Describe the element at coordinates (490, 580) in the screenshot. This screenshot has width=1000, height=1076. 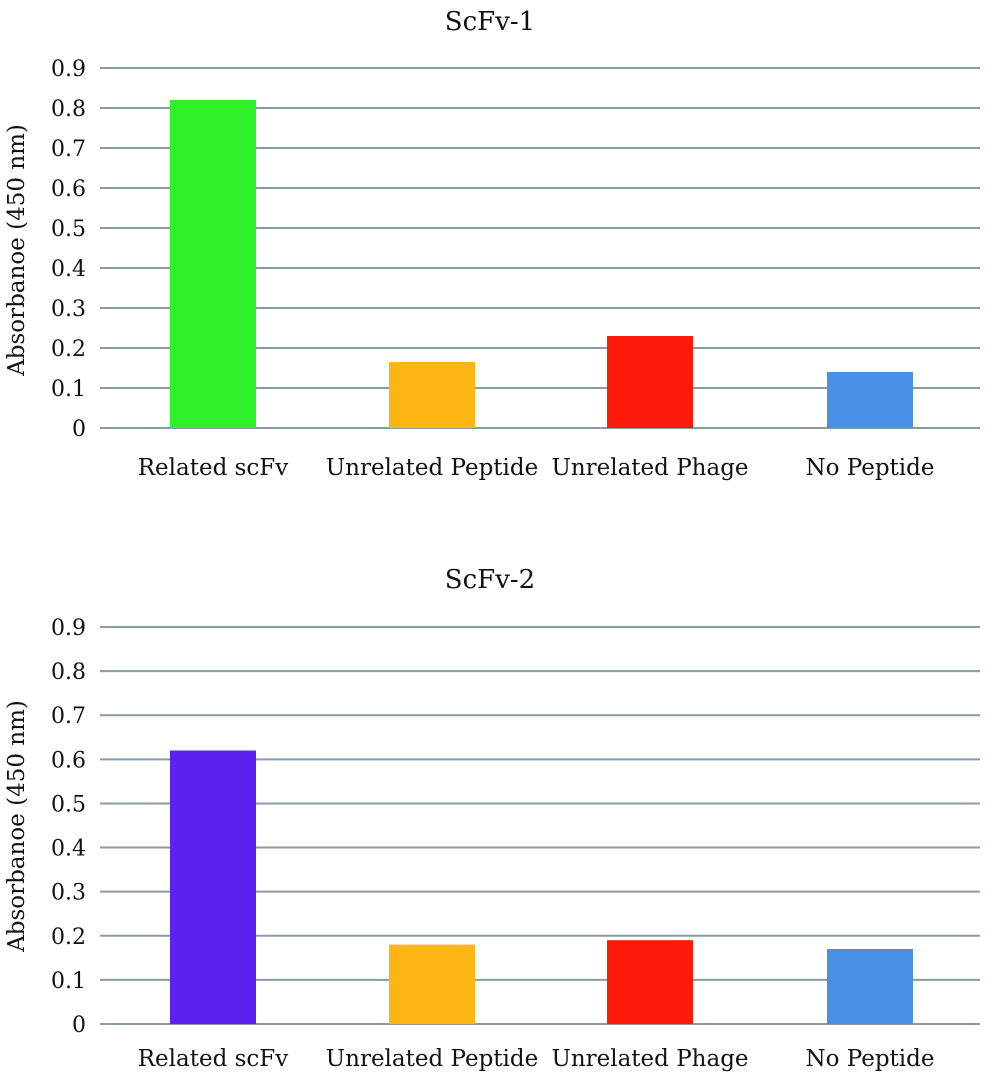
I see `chart-title: ScFv-2` at that location.